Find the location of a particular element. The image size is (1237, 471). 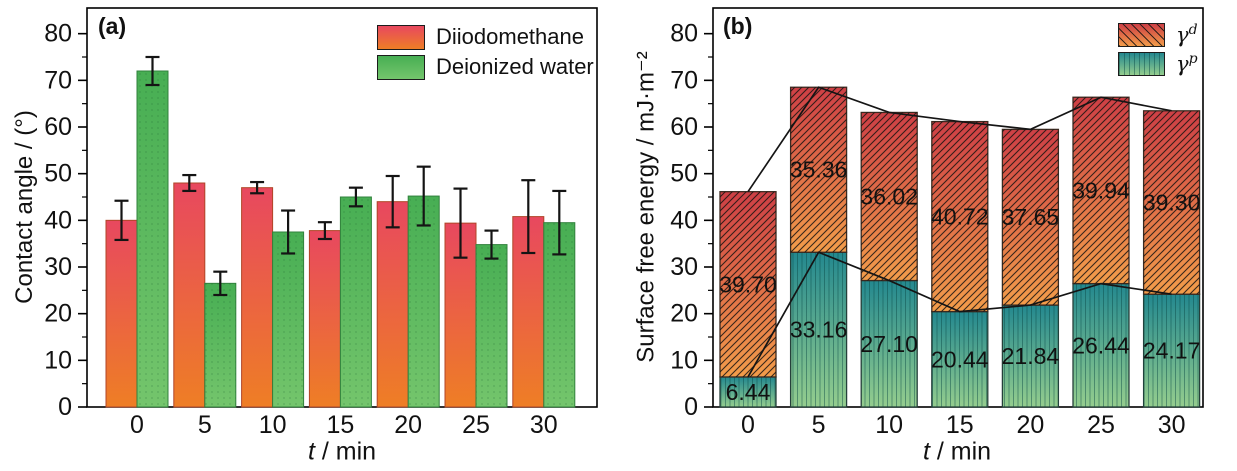

line-gamma-p-component is located at coordinates (959, 314).